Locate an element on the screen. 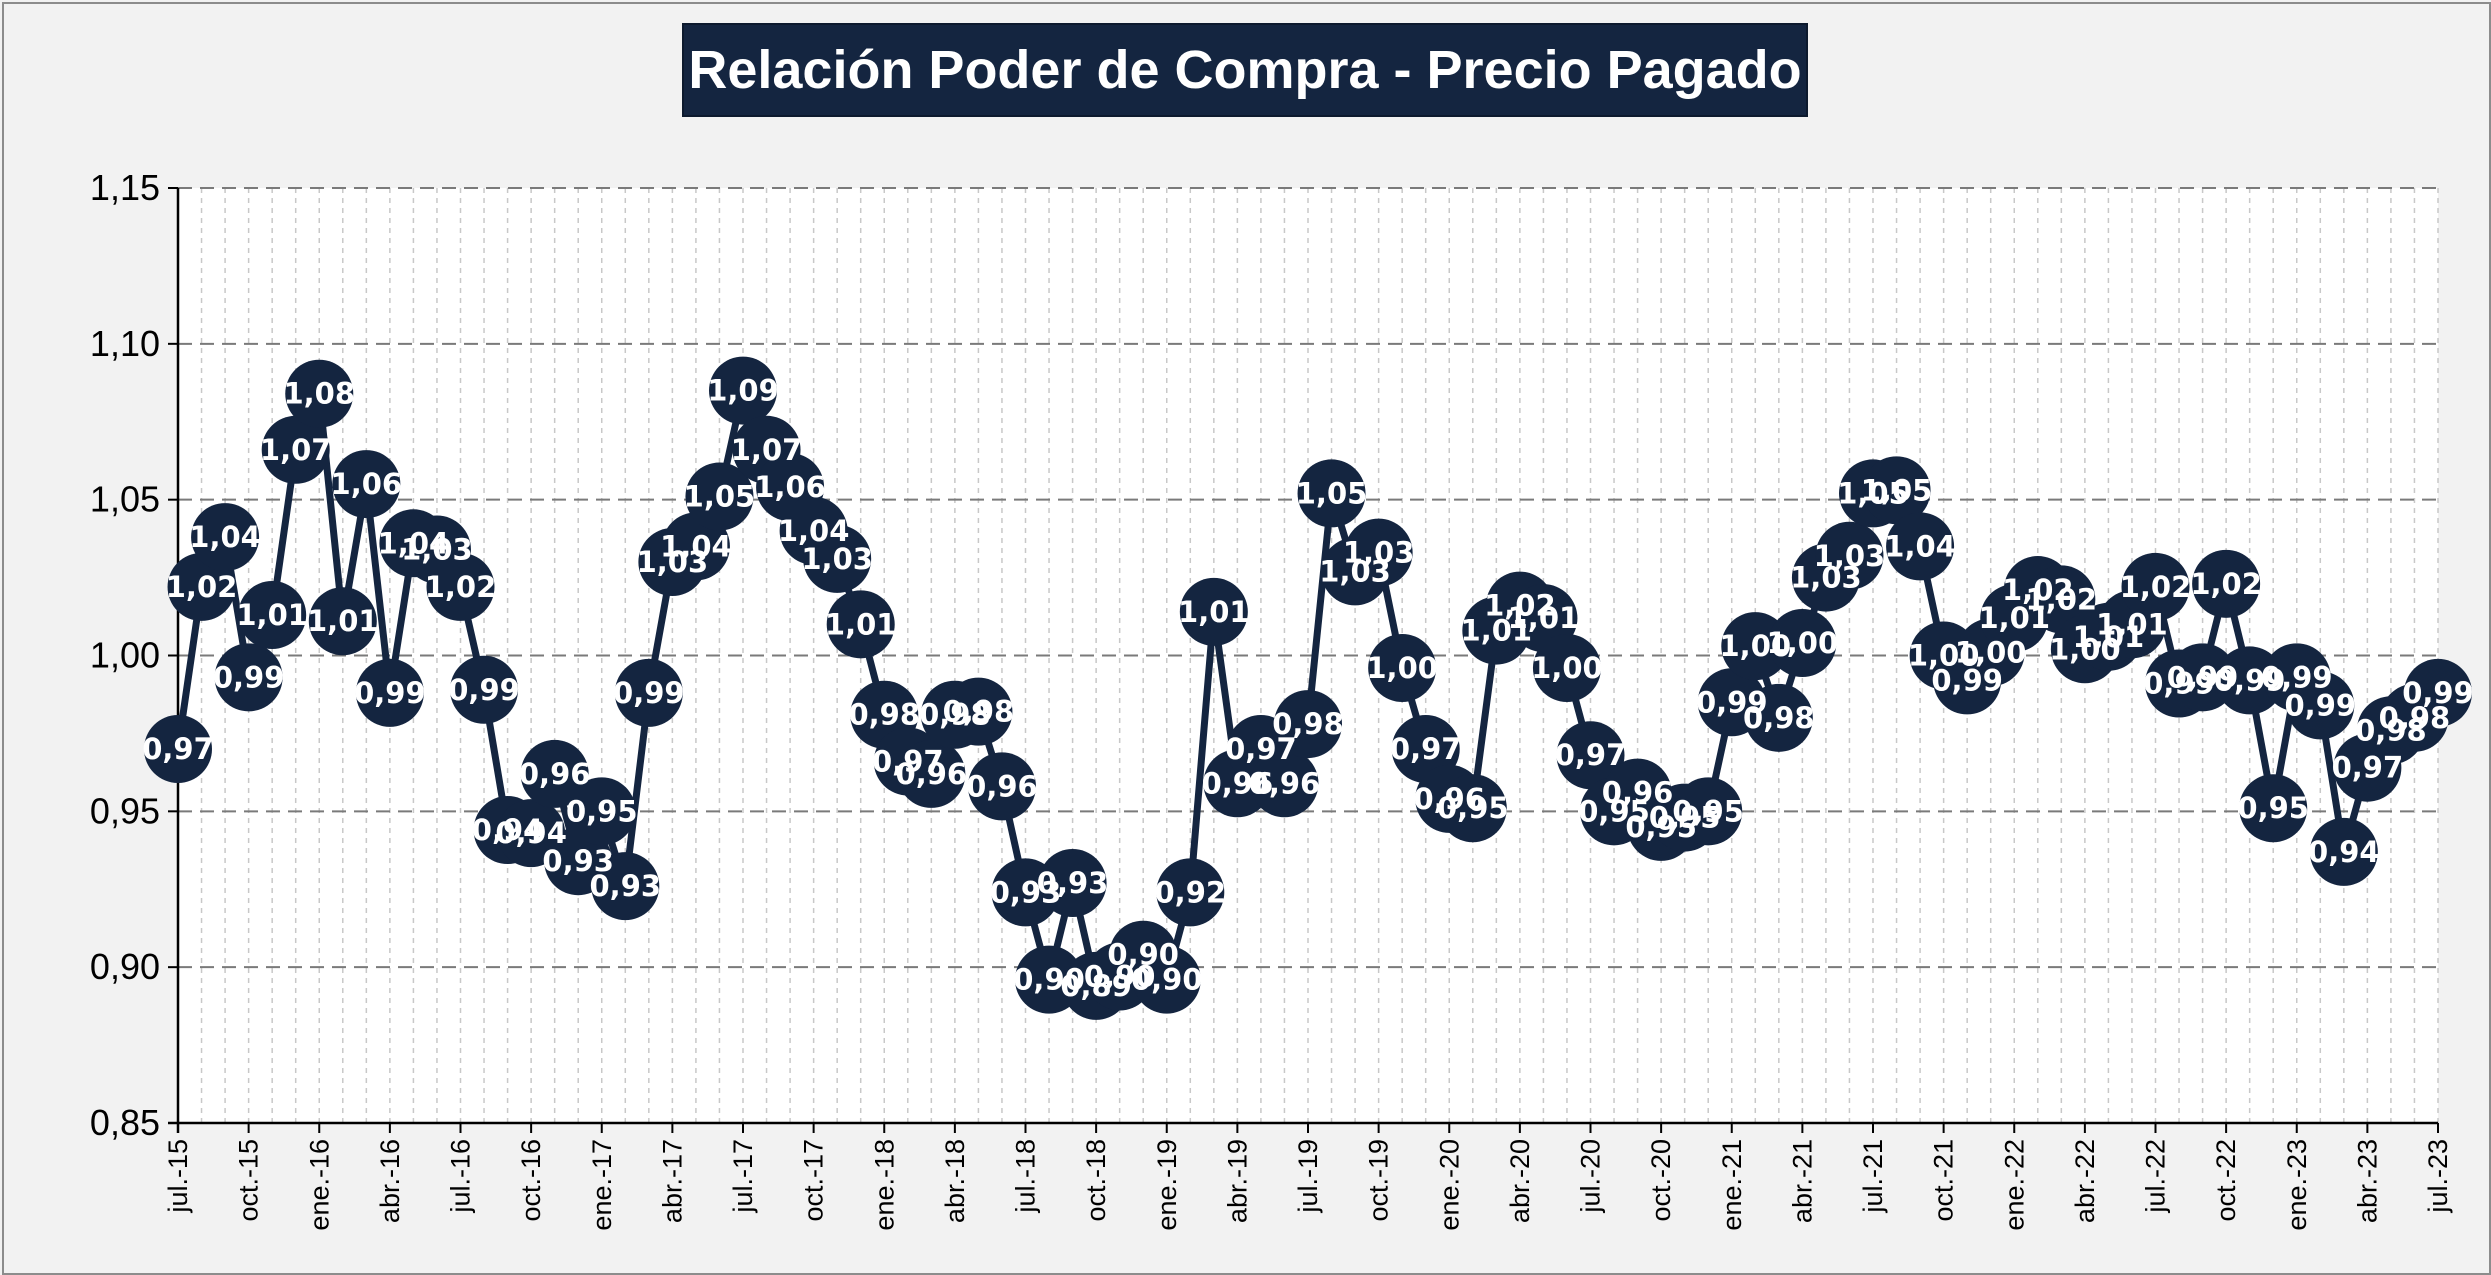 This screenshot has width=2491, height=1275. x-tick-label: ene.-22 is located at coordinates (2014, 1185).